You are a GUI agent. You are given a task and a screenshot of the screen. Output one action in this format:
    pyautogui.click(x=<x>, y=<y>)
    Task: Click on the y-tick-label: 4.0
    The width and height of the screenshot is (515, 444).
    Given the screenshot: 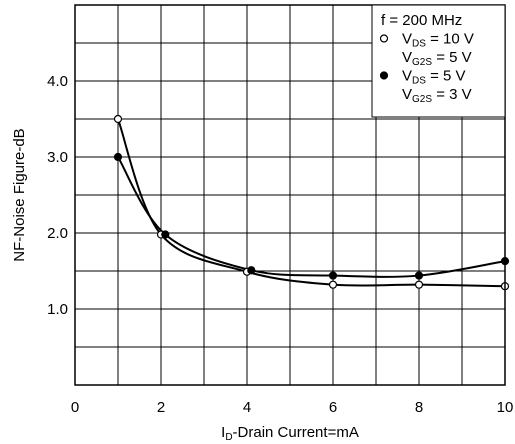 What is the action you would take?
    pyautogui.click(x=57, y=81)
    